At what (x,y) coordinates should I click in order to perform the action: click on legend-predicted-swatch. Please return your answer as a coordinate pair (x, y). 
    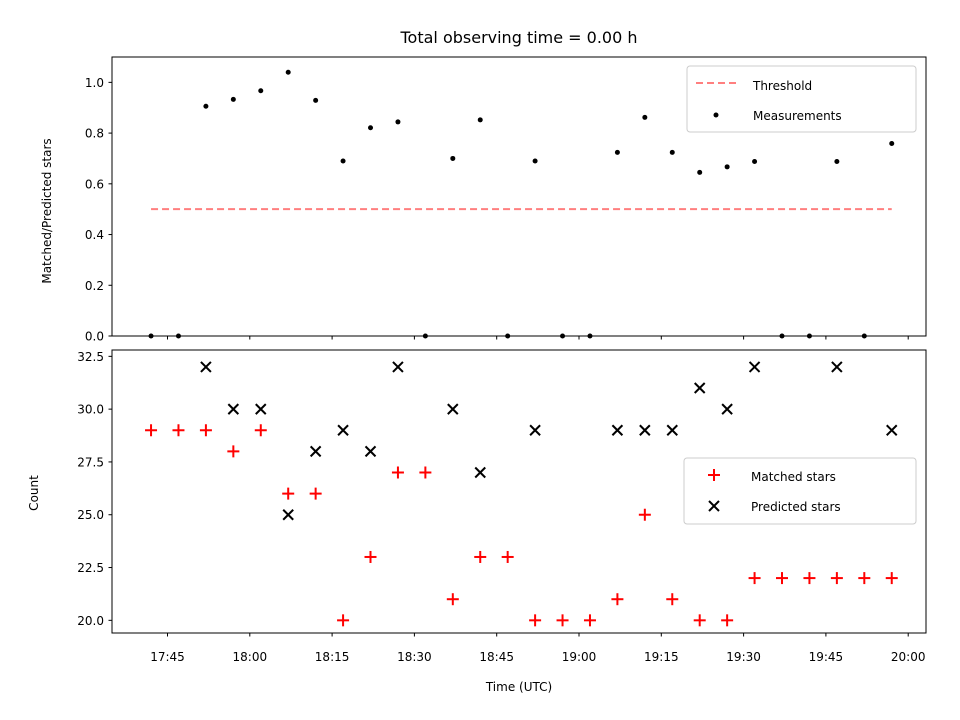
    Looking at the image, I should click on (714, 506).